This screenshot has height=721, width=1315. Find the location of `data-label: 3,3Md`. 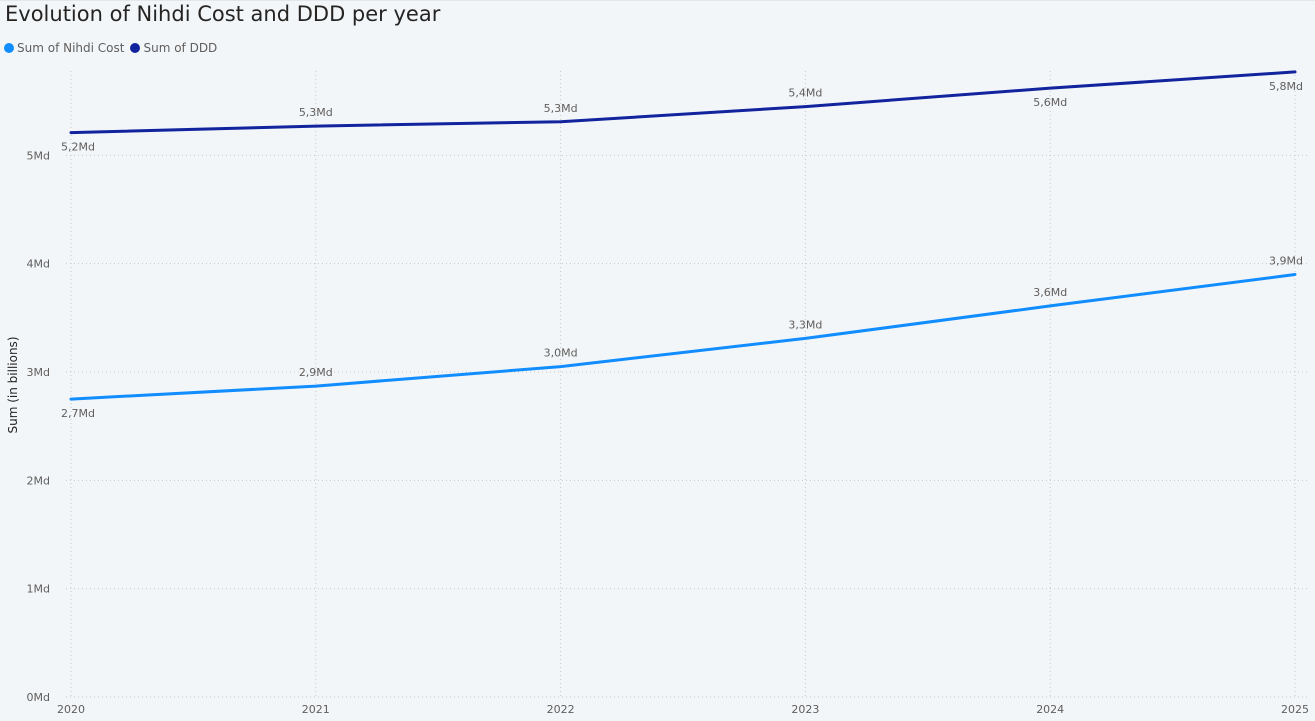

data-label: 3,3Md is located at coordinates (805, 324).